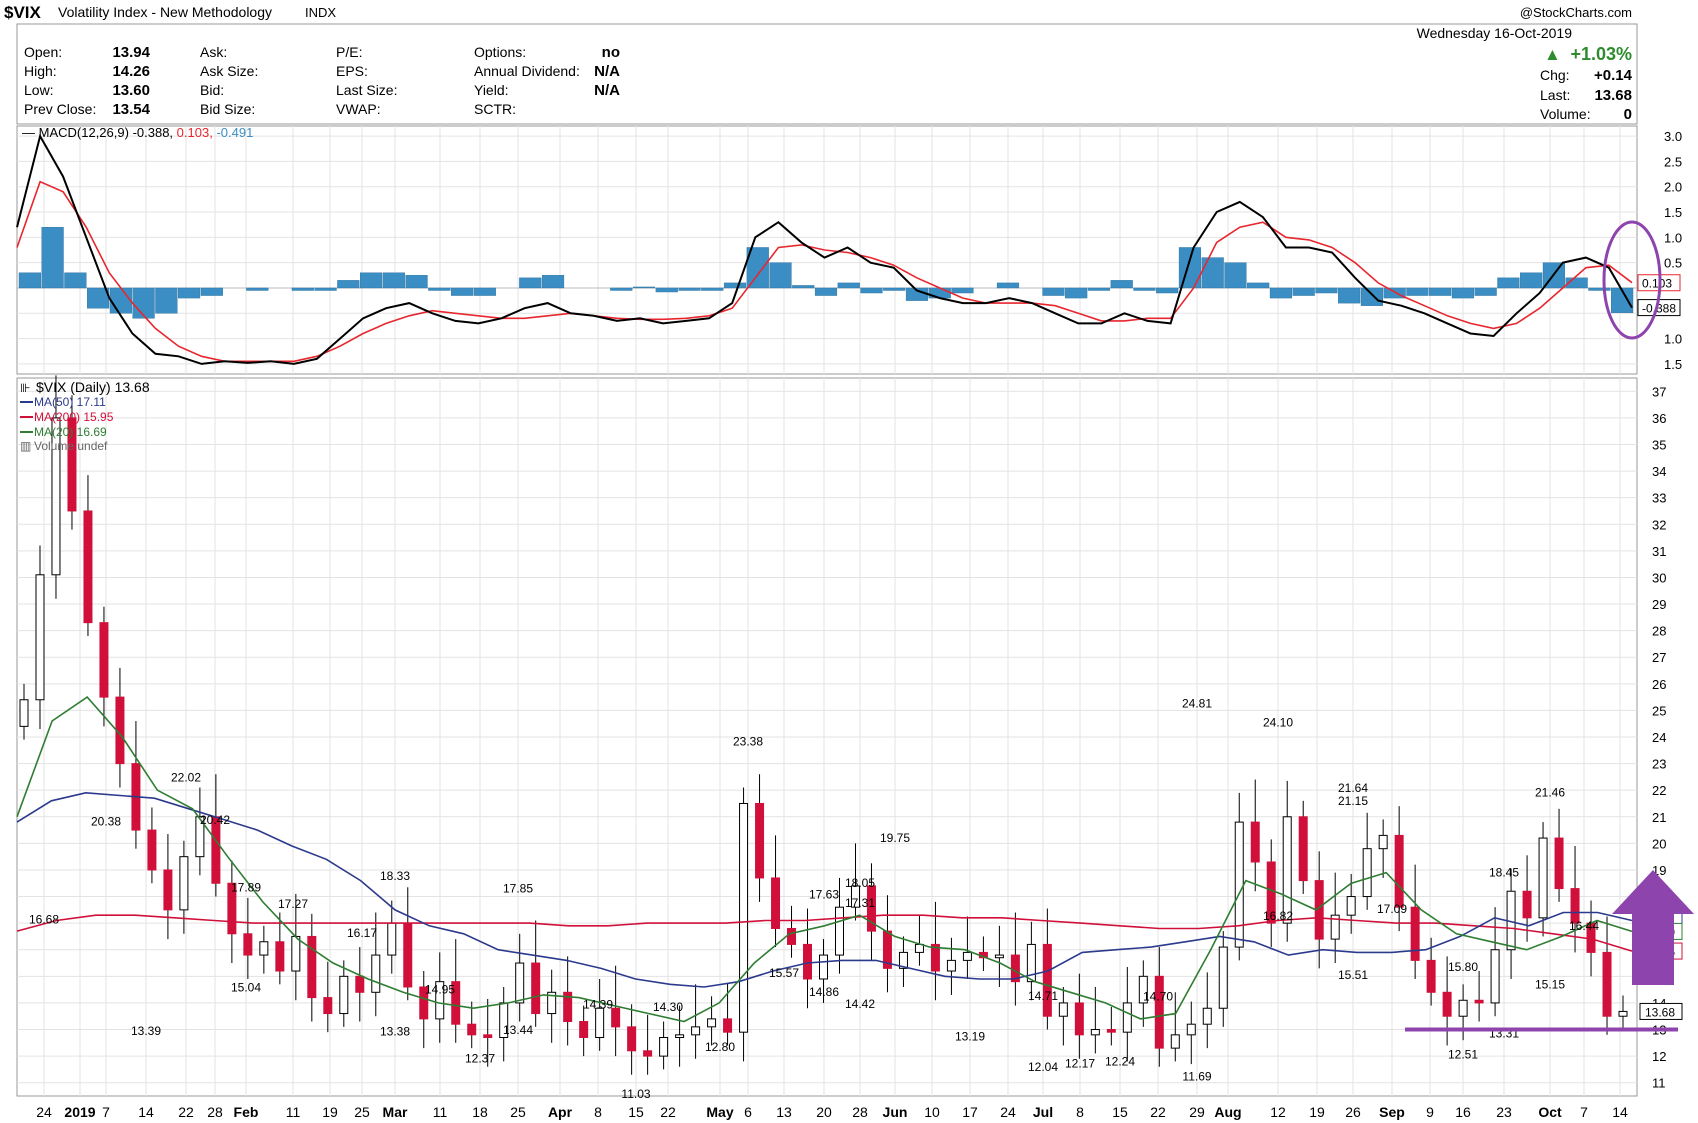 The image size is (1698, 1123). What do you see at coordinates (1353, 788) in the screenshot?
I see `price-annotation-label: 21.64` at bounding box center [1353, 788].